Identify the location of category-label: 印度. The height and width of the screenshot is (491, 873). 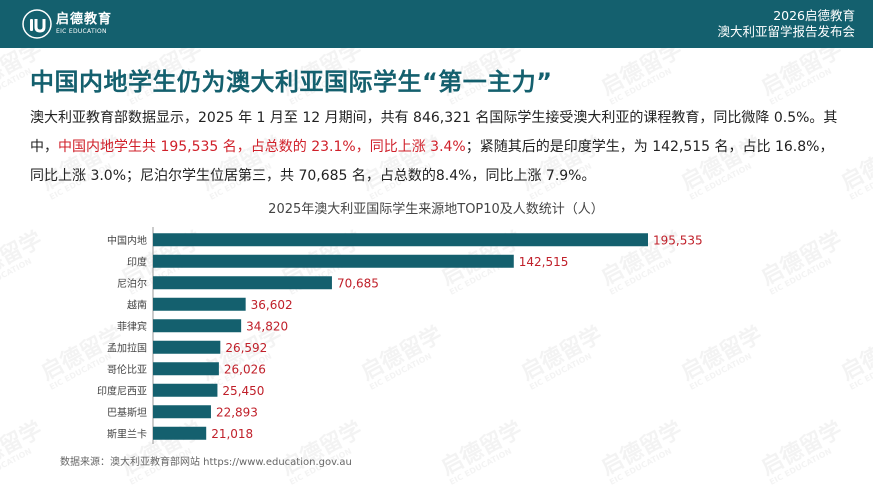
(137, 261).